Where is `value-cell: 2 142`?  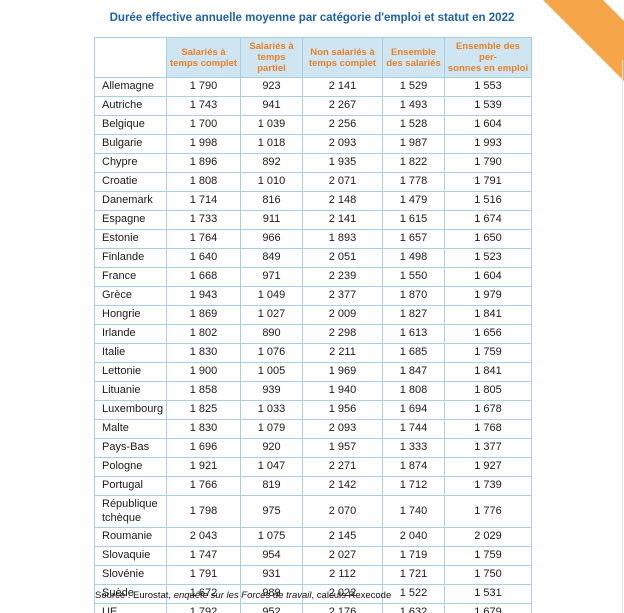 value-cell: 2 142 is located at coordinates (342, 486).